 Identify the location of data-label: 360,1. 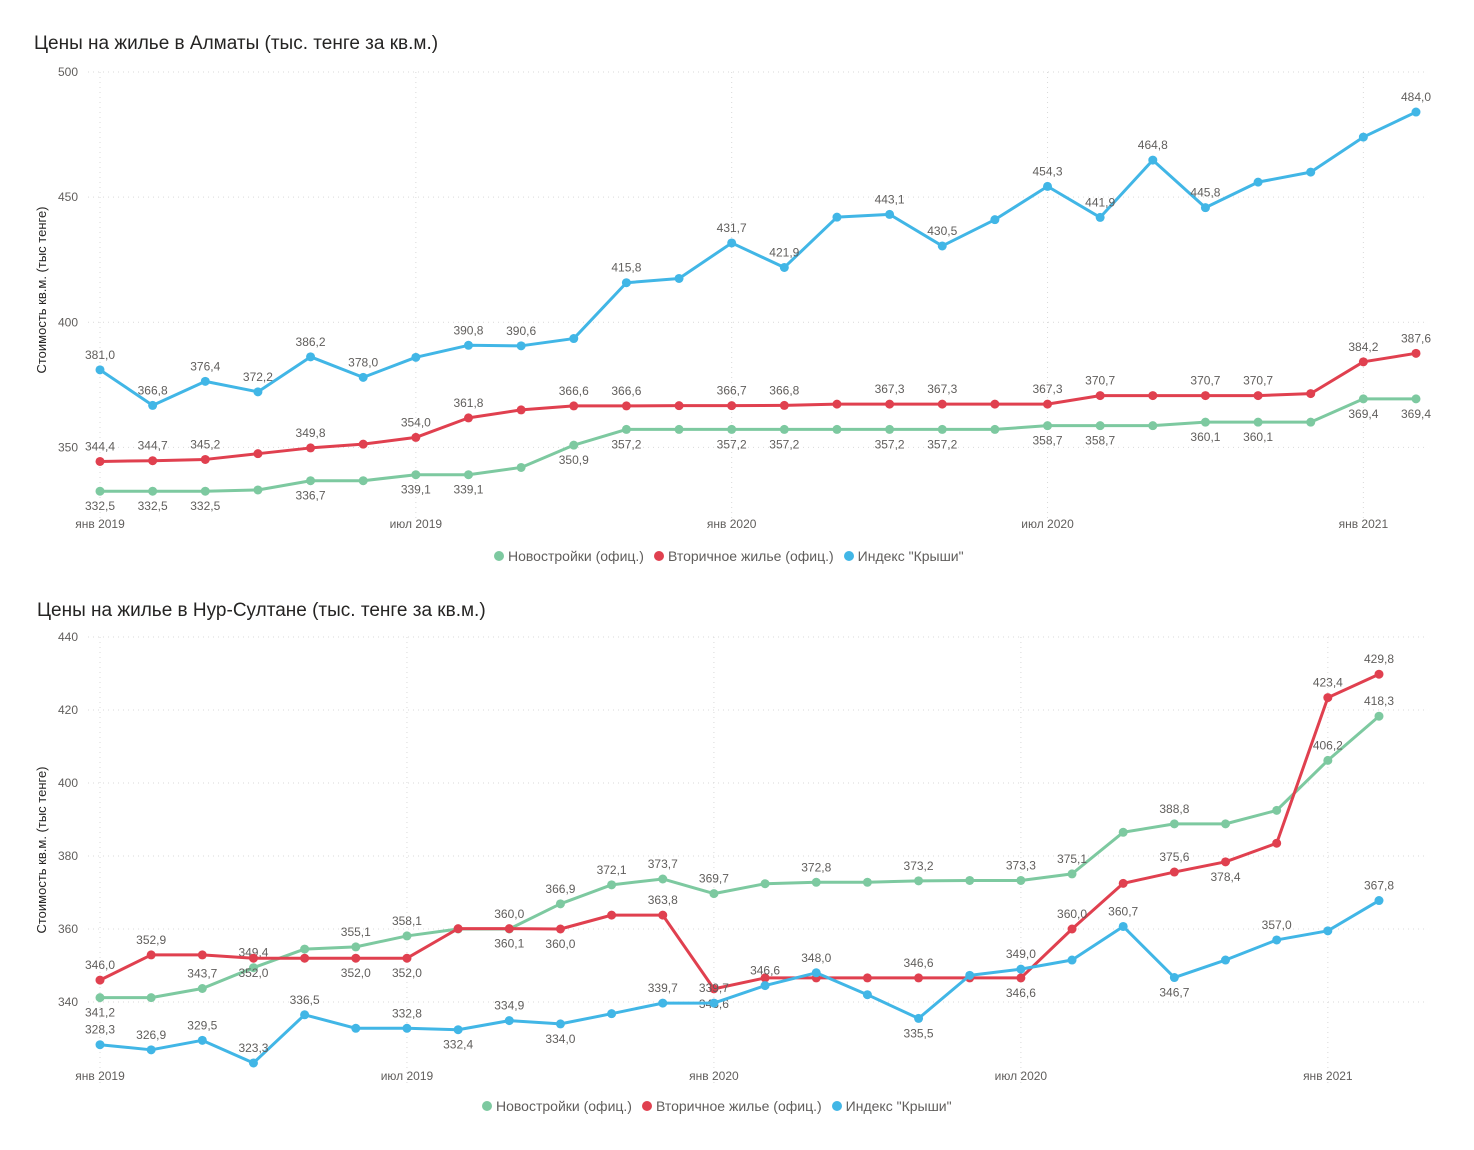
(1258, 437).